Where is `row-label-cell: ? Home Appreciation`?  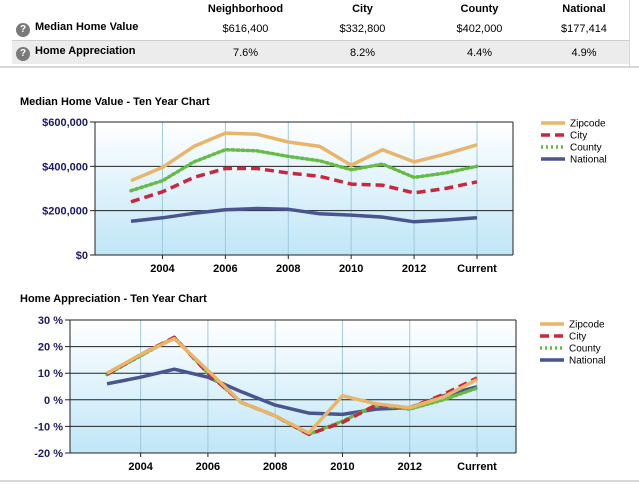
row-label-cell: ? Home Appreciation is located at coordinates (99, 52).